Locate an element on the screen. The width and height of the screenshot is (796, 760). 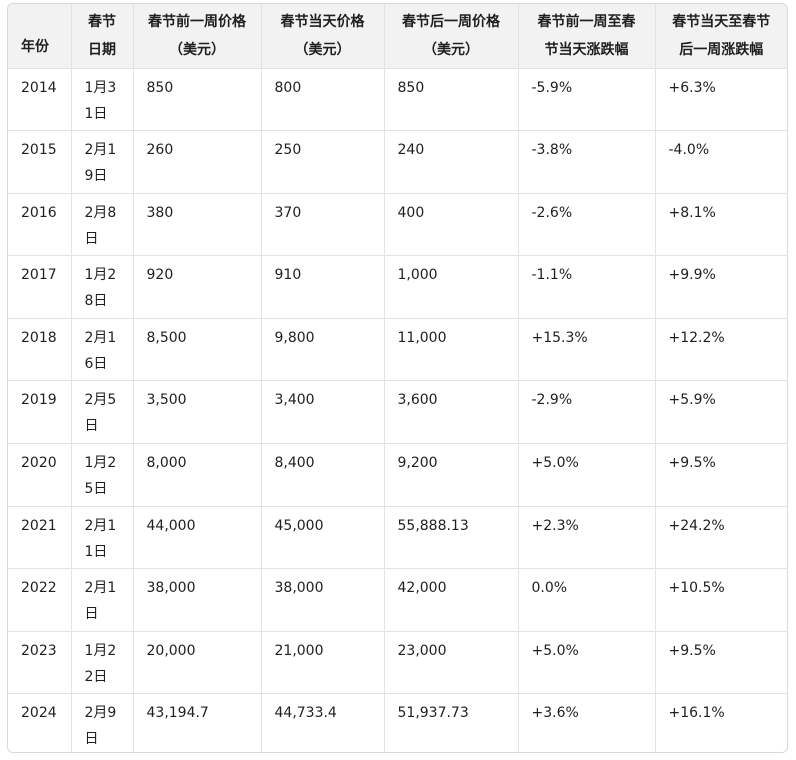
cell-price-before: 44,000 is located at coordinates (197, 538).